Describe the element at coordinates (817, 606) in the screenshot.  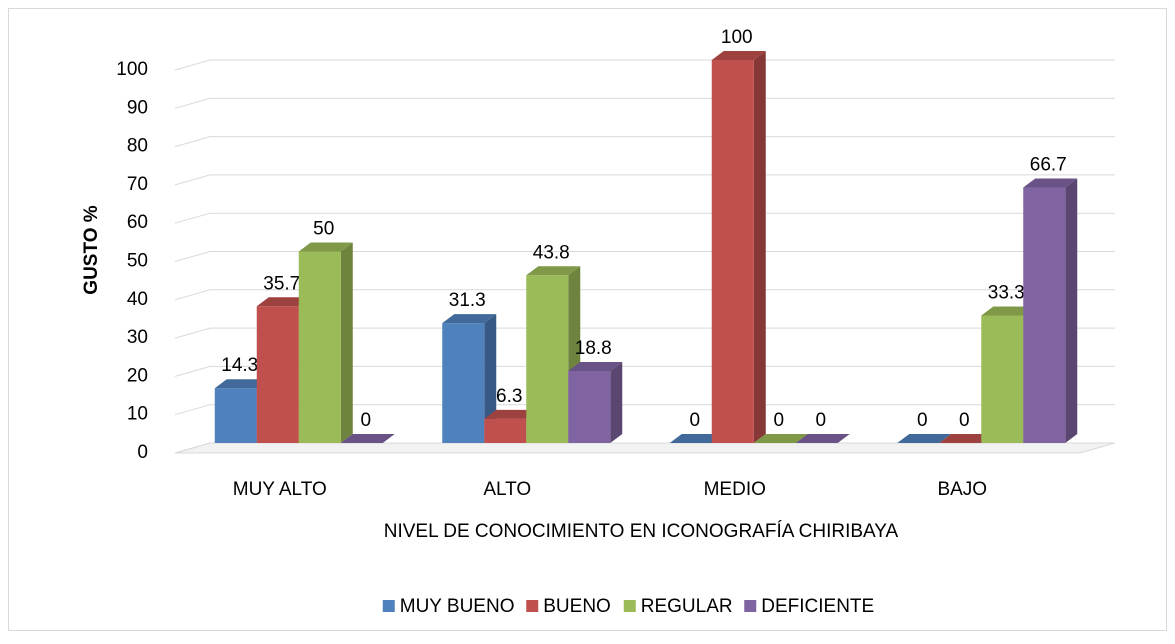
I see `legend-label: DEFICIENTE` at that location.